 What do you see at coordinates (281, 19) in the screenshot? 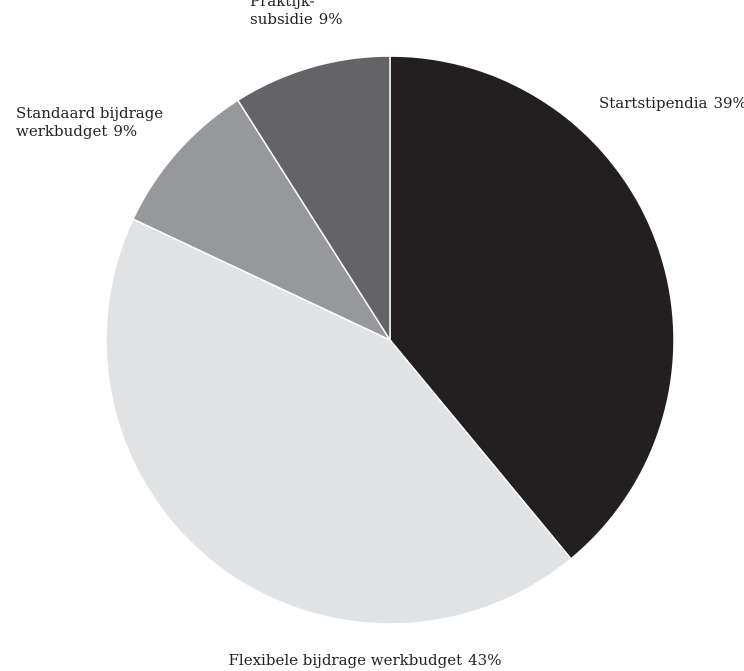
I see `slice-label-line: subsidie` at bounding box center [281, 19].